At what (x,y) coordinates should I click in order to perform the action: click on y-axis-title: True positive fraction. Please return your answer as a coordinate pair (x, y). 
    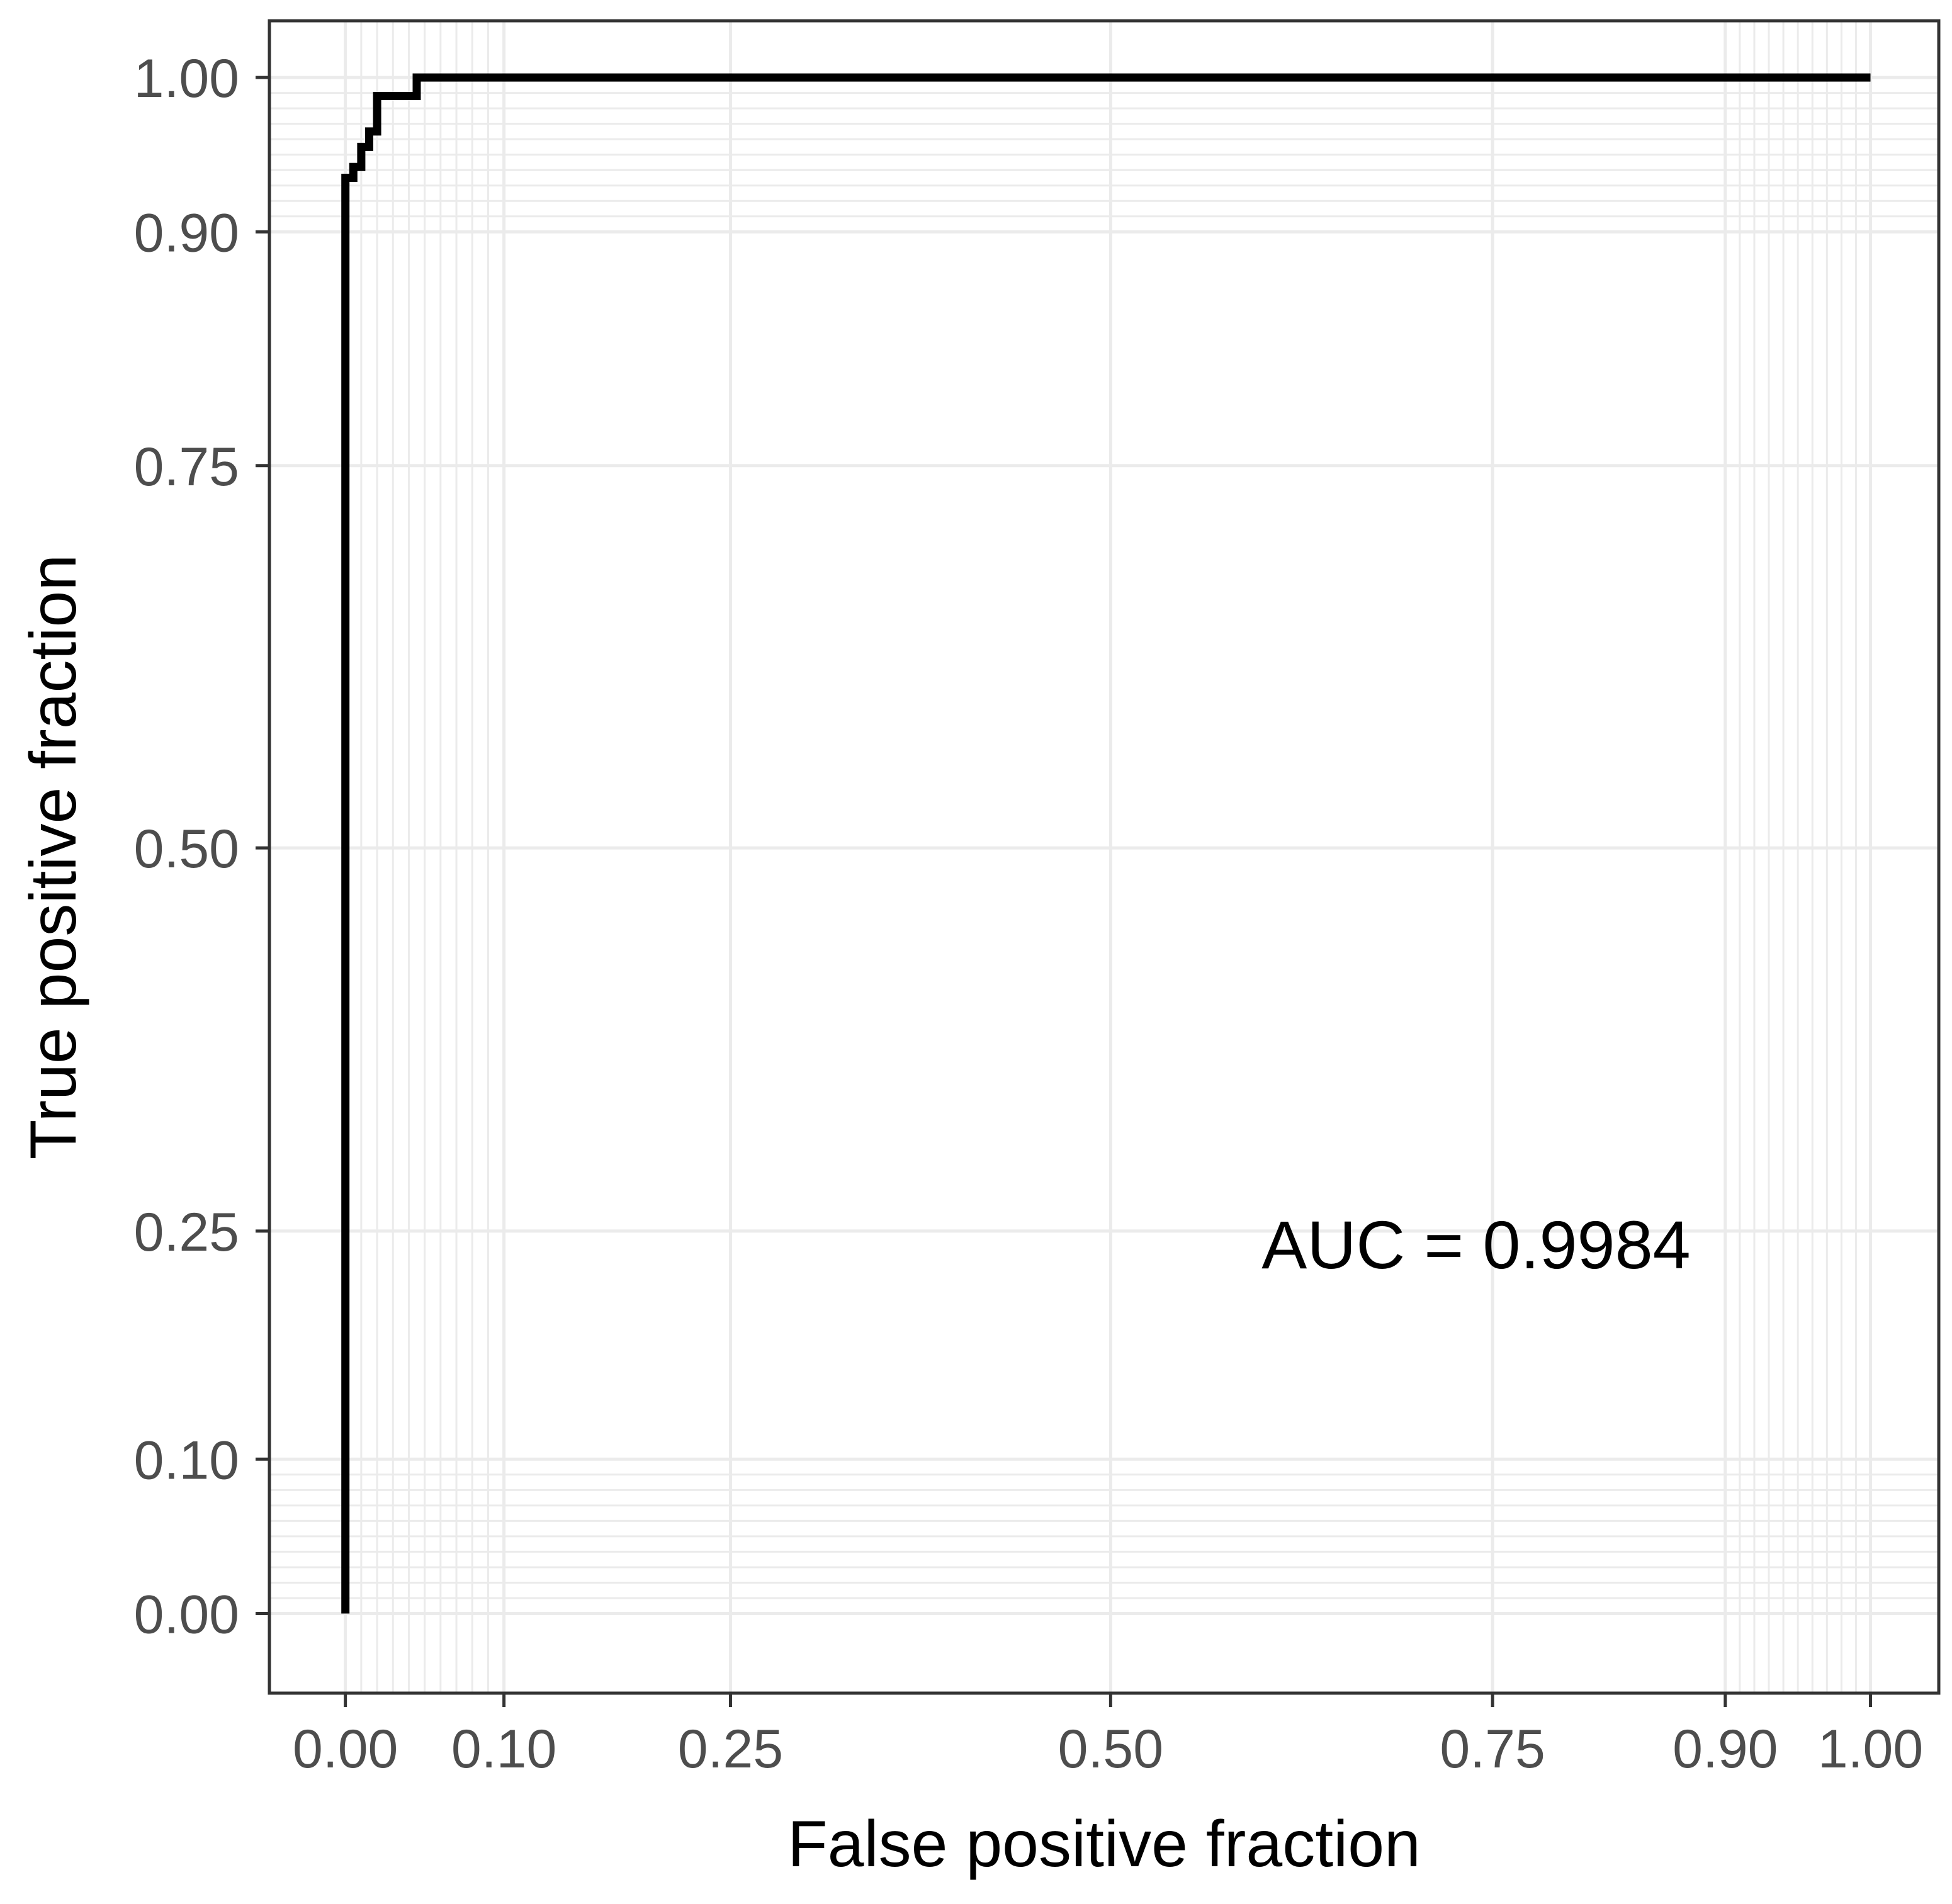
    Looking at the image, I should click on (54, 857).